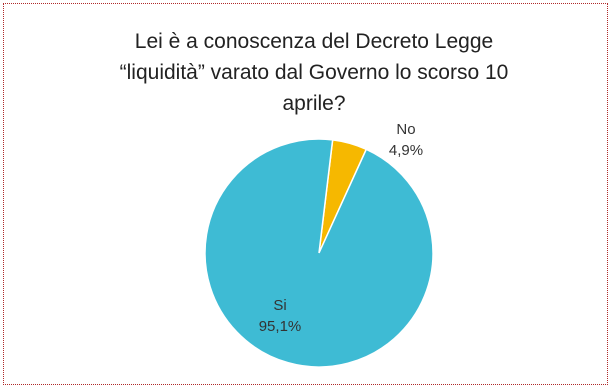 The width and height of the screenshot is (611, 388). What do you see at coordinates (280, 326) in the screenshot?
I see `slice-value-si: 95,1%` at bounding box center [280, 326].